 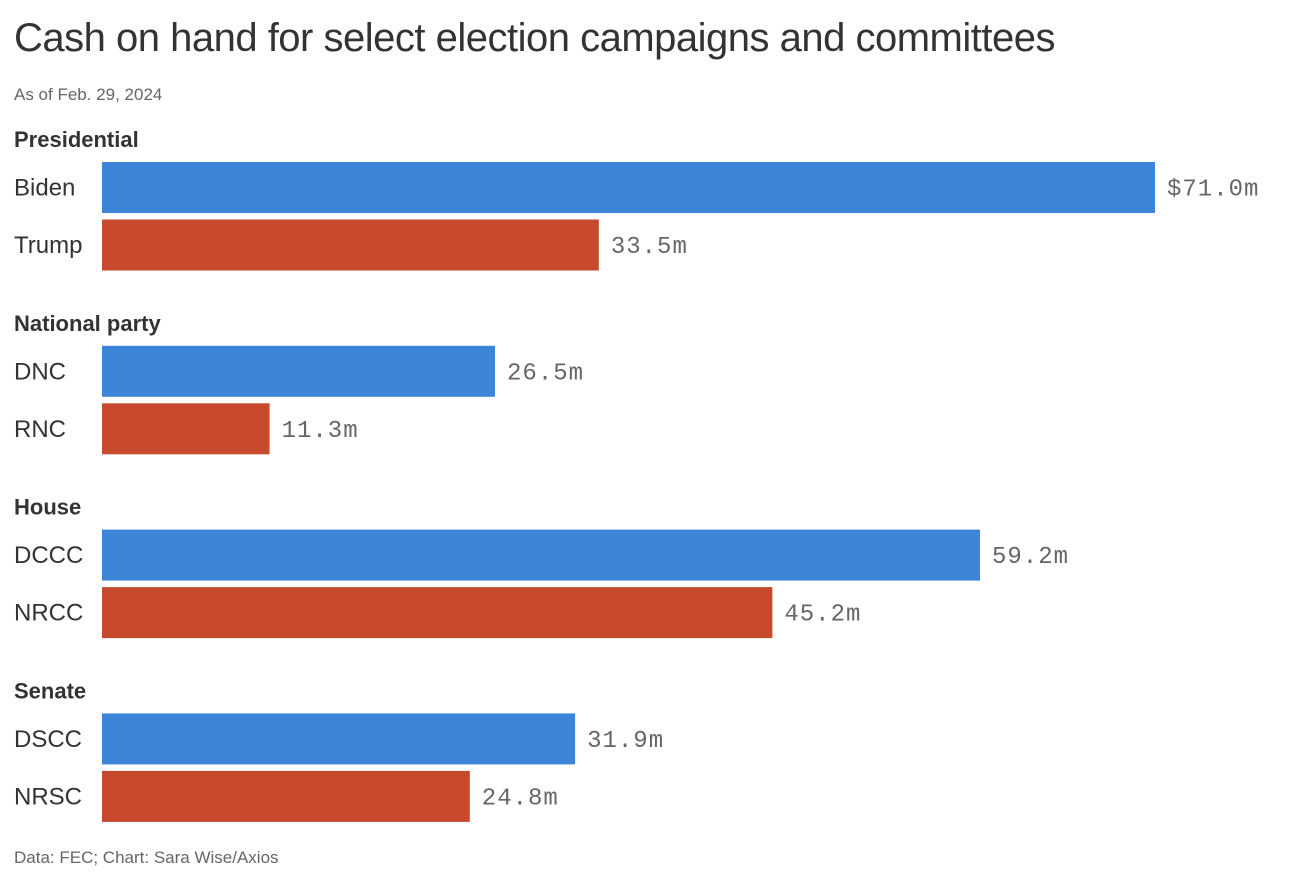 I want to click on group-national-party: National party DNC 26.5m RNC 11.3m, so click(x=299, y=383).